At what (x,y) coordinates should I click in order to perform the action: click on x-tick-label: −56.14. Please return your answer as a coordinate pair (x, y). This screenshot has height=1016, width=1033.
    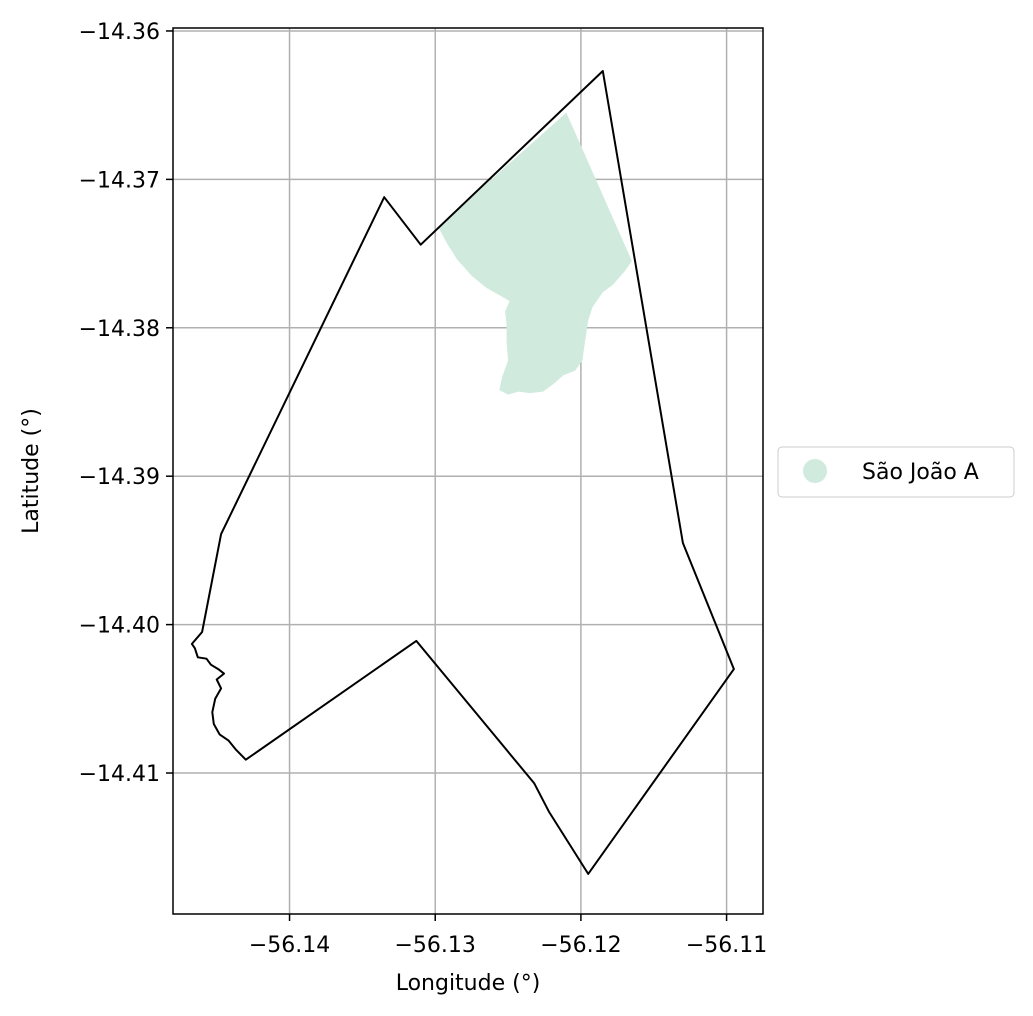
    Looking at the image, I should click on (289, 945).